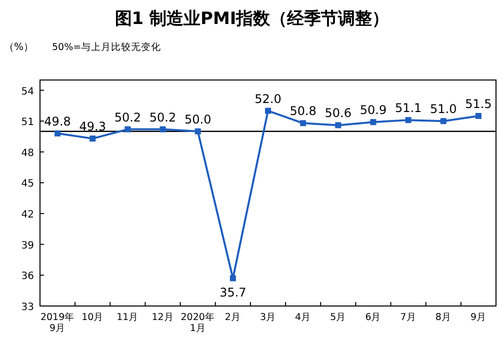 This screenshot has height=342, width=504. I want to click on y-tick-label: 39, so click(27, 246).